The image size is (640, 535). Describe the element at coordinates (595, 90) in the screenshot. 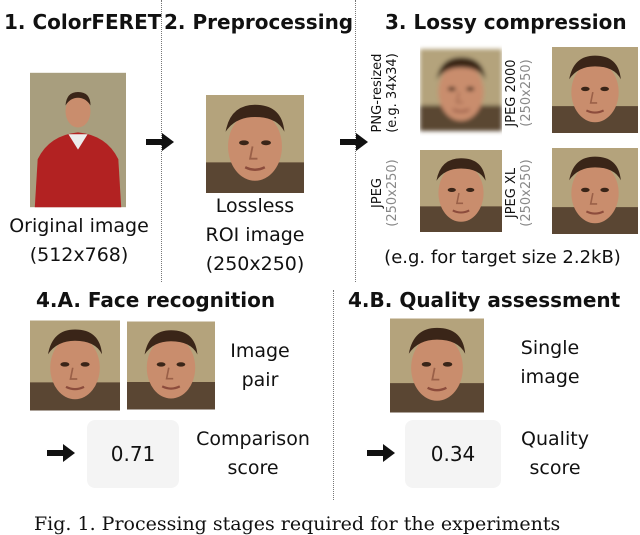

I see `jpeg2000-image` at that location.